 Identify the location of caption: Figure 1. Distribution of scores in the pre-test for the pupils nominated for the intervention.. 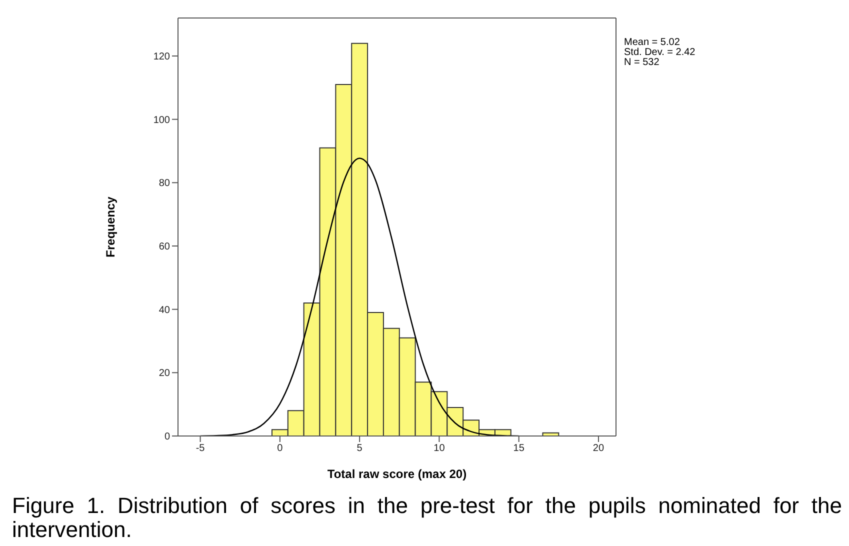
(427, 517).